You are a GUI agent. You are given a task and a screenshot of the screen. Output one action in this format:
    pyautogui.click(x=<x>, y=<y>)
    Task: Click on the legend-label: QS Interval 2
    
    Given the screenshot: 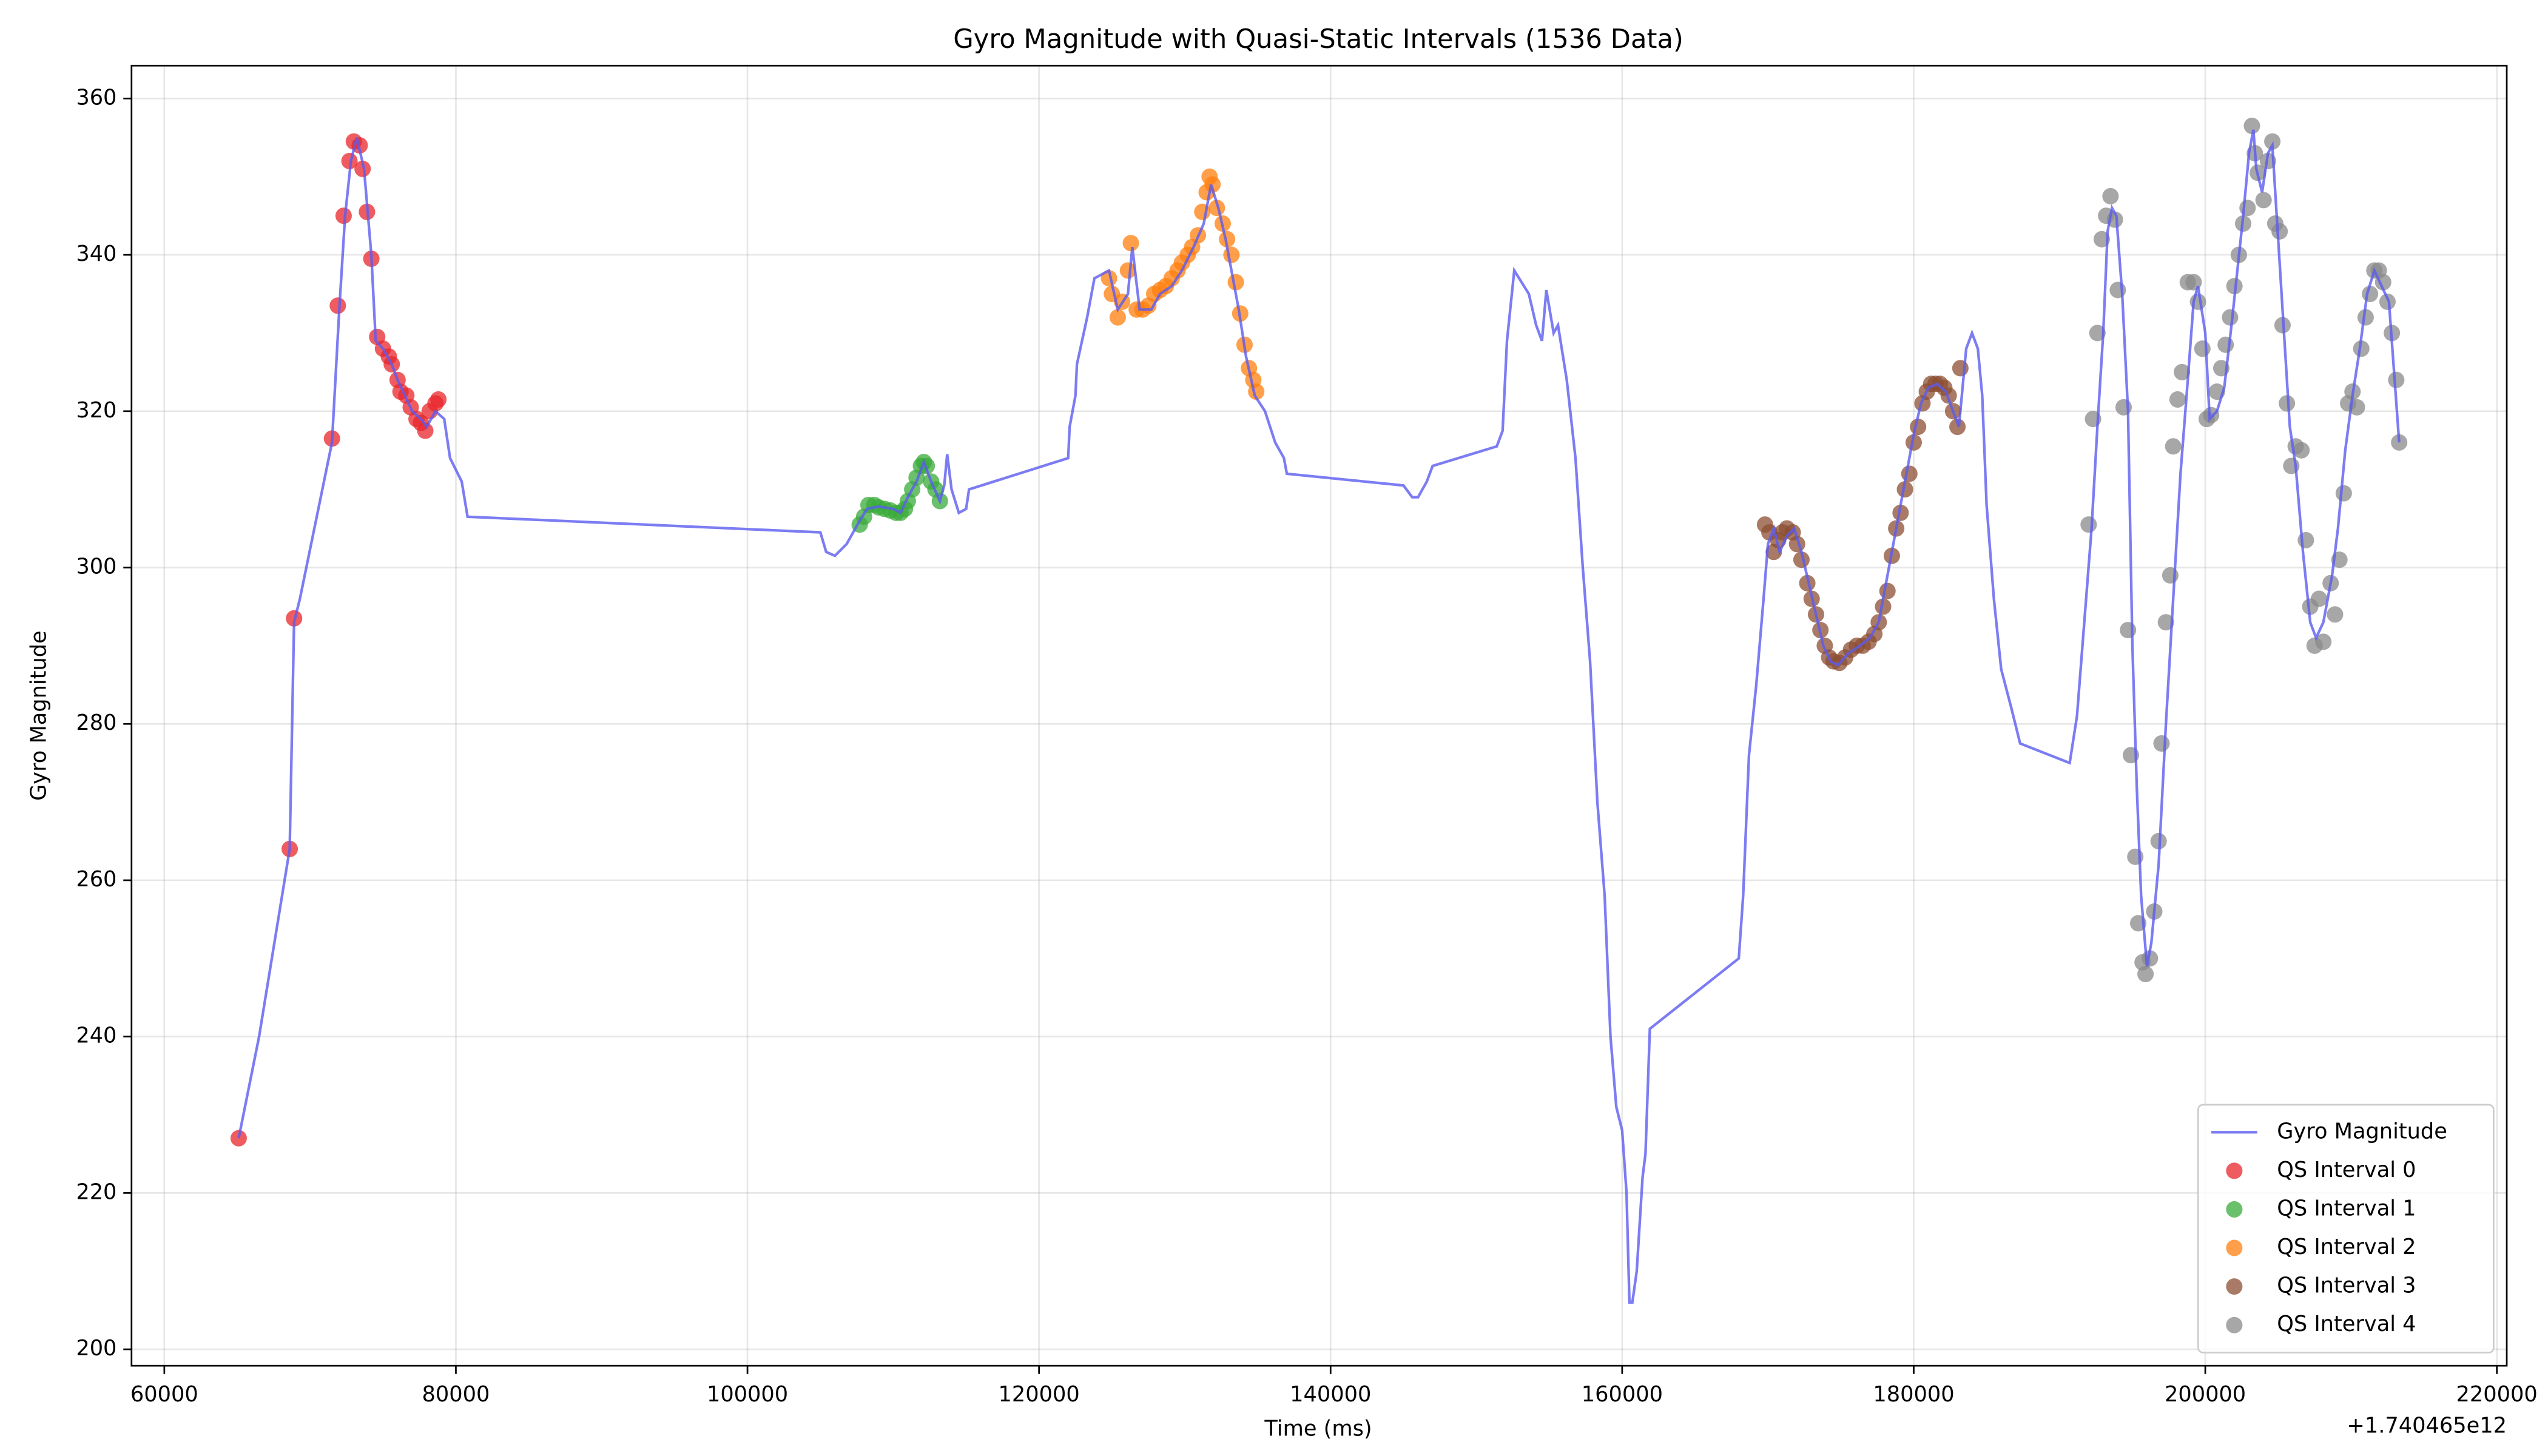 What is the action you would take?
    pyautogui.click(x=2346, y=1247)
    